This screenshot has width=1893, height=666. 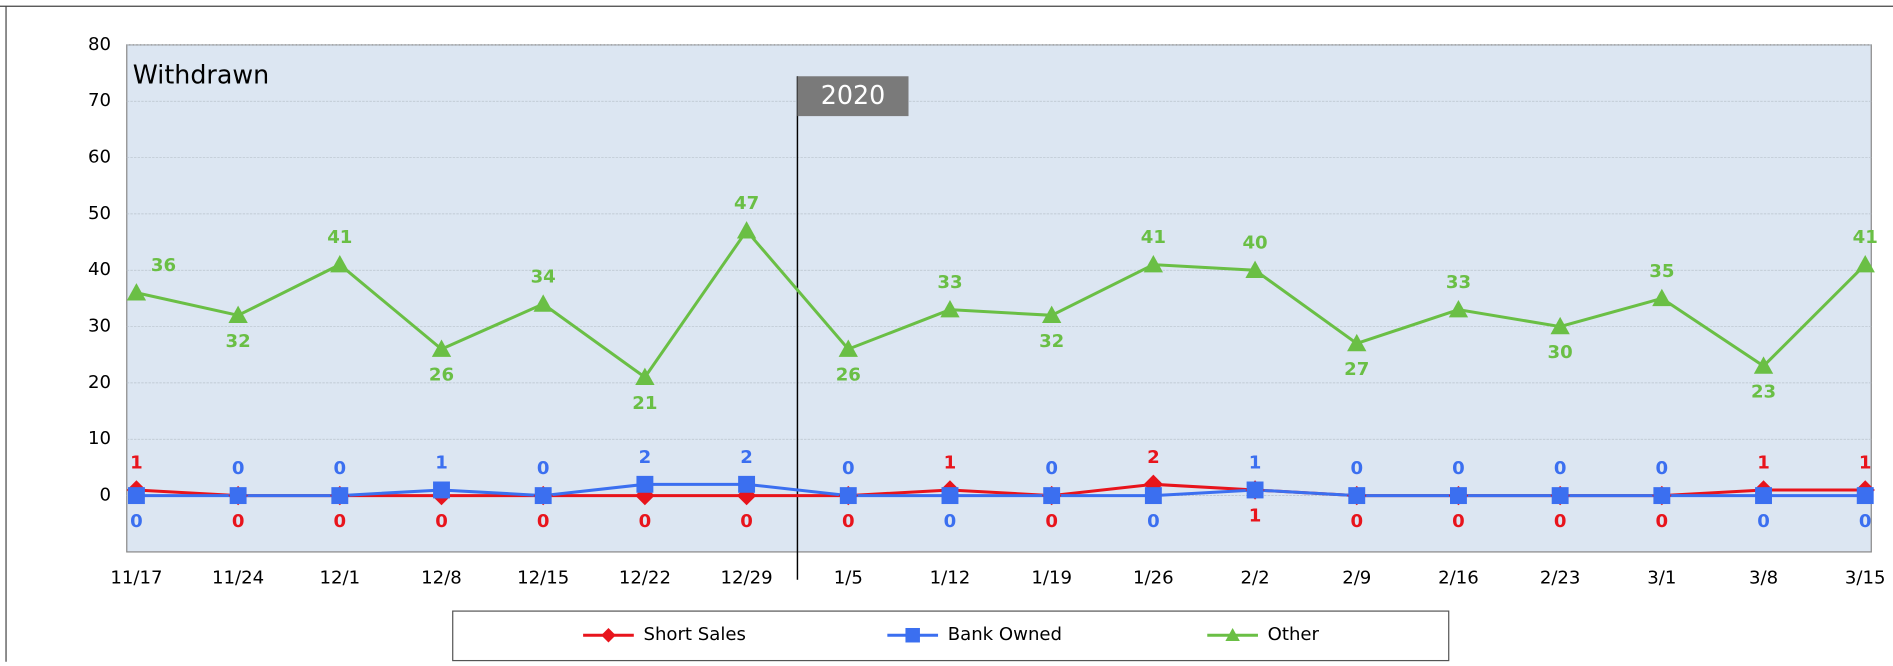 What do you see at coordinates (1294, 634) in the screenshot?
I see `legend-label: Other` at bounding box center [1294, 634].